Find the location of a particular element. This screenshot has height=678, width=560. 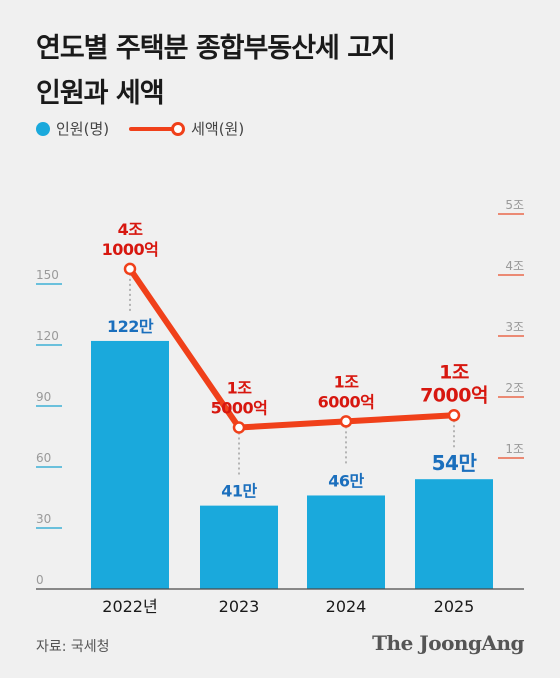

left-axis-tick-label: 60 is located at coordinates (43, 458).